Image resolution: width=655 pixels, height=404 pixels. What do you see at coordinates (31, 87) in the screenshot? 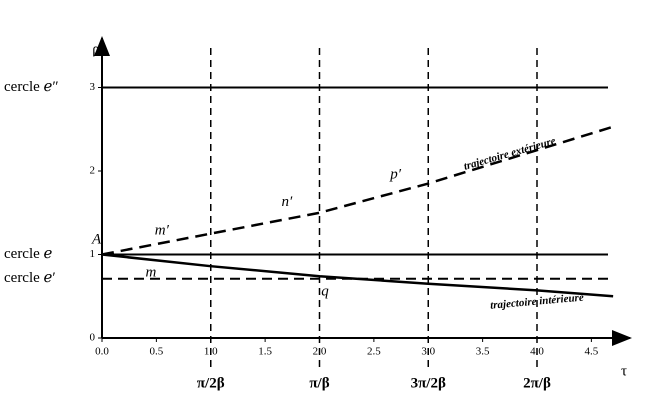
I see `reference-label: cercle ℯ″` at bounding box center [31, 87].